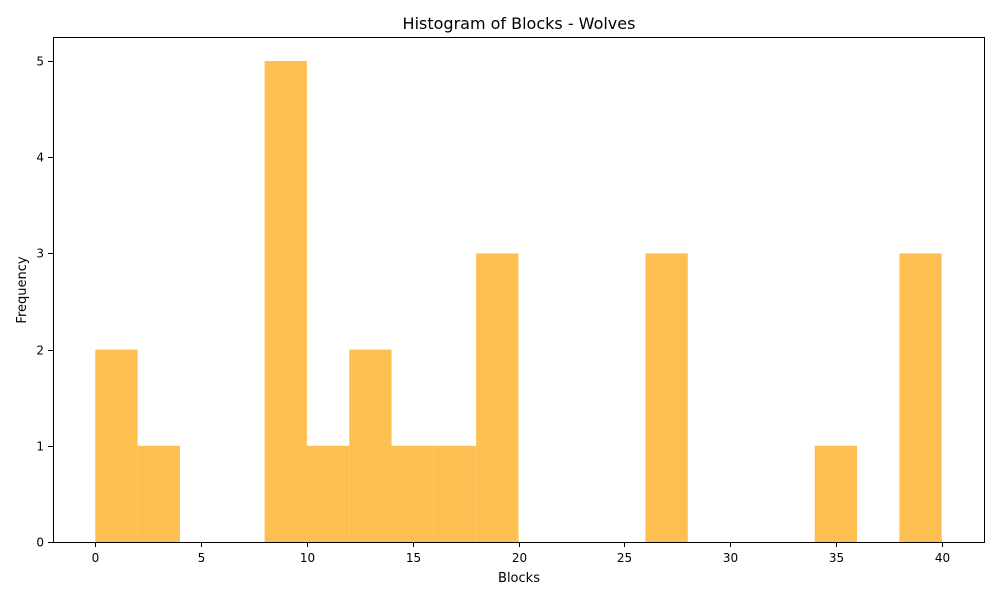 The image size is (1000, 600). I want to click on y-axis-label: Frequency, so click(22, 289).